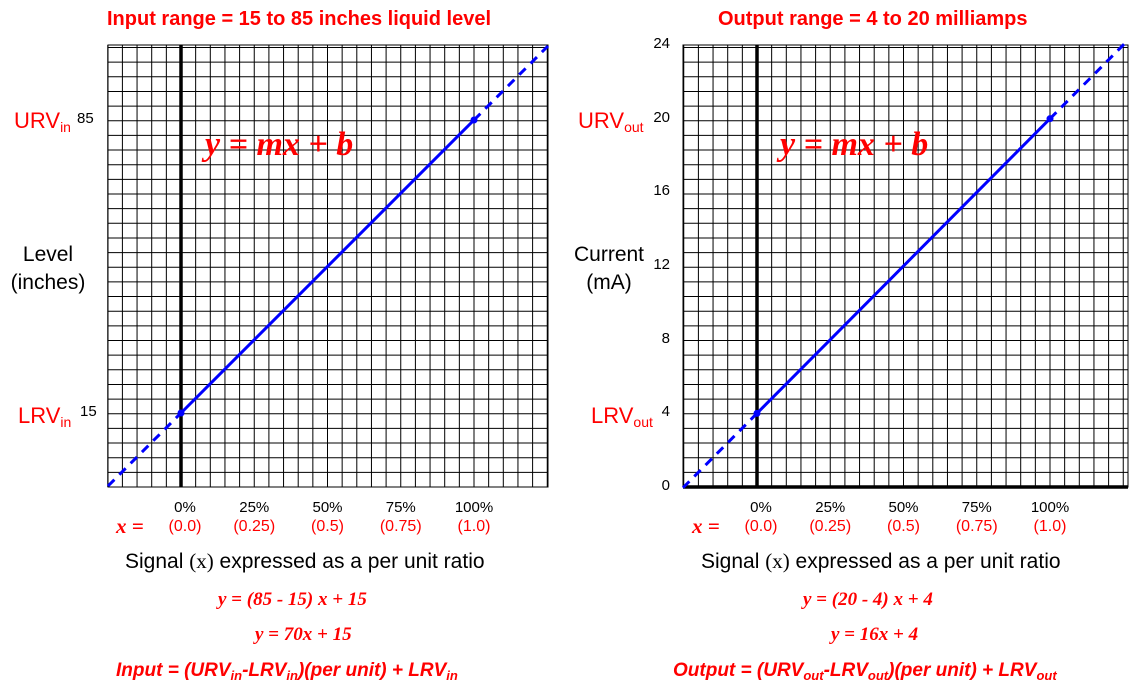  What do you see at coordinates (303, 634) in the screenshot?
I see `left-equation-line2: y = 70x + 15` at bounding box center [303, 634].